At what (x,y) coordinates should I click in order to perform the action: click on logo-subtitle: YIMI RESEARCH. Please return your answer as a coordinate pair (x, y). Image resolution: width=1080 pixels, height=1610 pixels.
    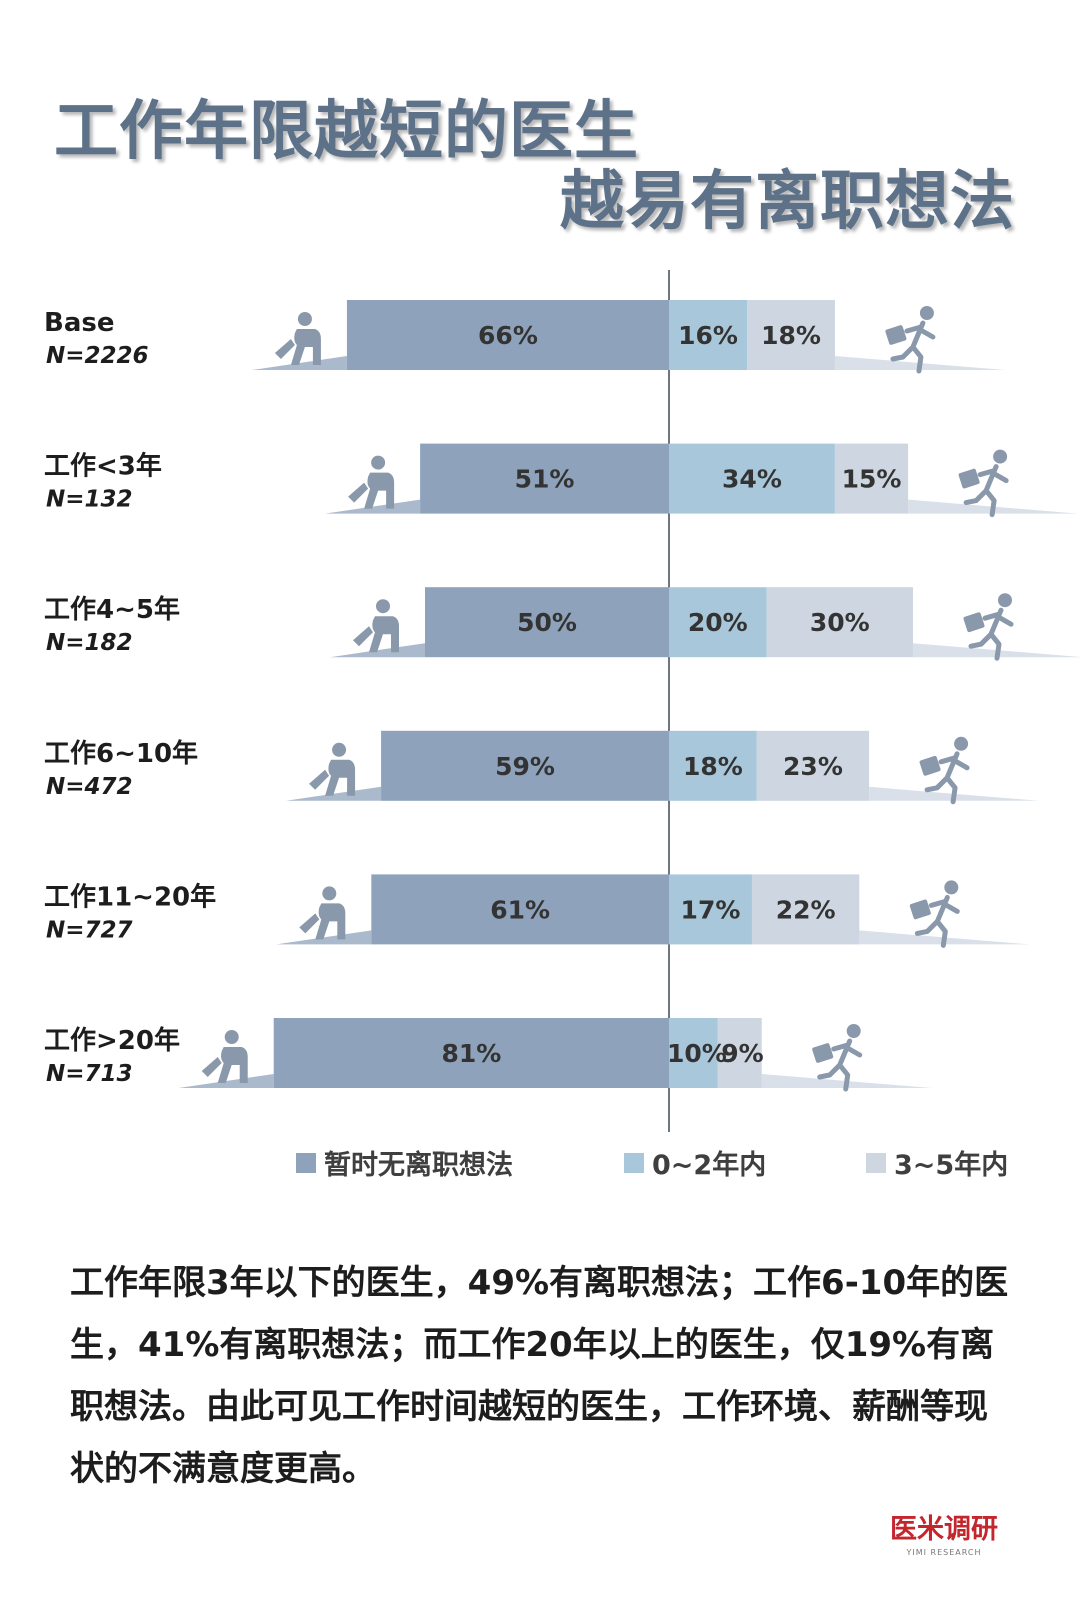
    Looking at the image, I should click on (944, 1552).